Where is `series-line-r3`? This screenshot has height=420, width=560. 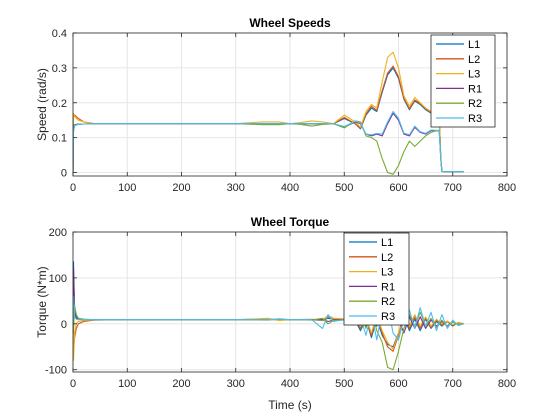
series-line-r3 is located at coordinates (268, 141).